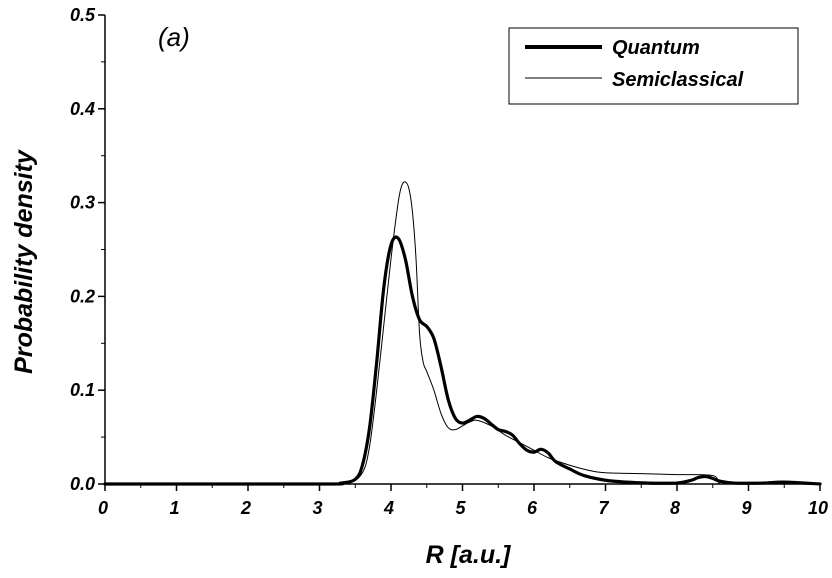 The image size is (832, 578). What do you see at coordinates (82, 109) in the screenshot?
I see `y-tick-label: 0.4` at bounding box center [82, 109].